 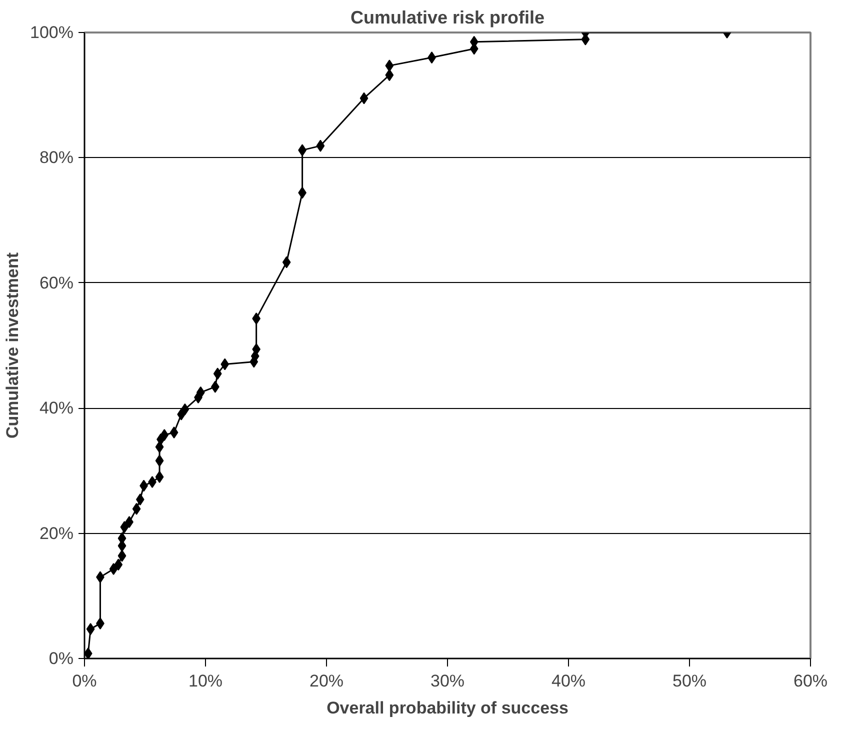 I want to click on y-tick-label: 60%, so click(x=56, y=282).